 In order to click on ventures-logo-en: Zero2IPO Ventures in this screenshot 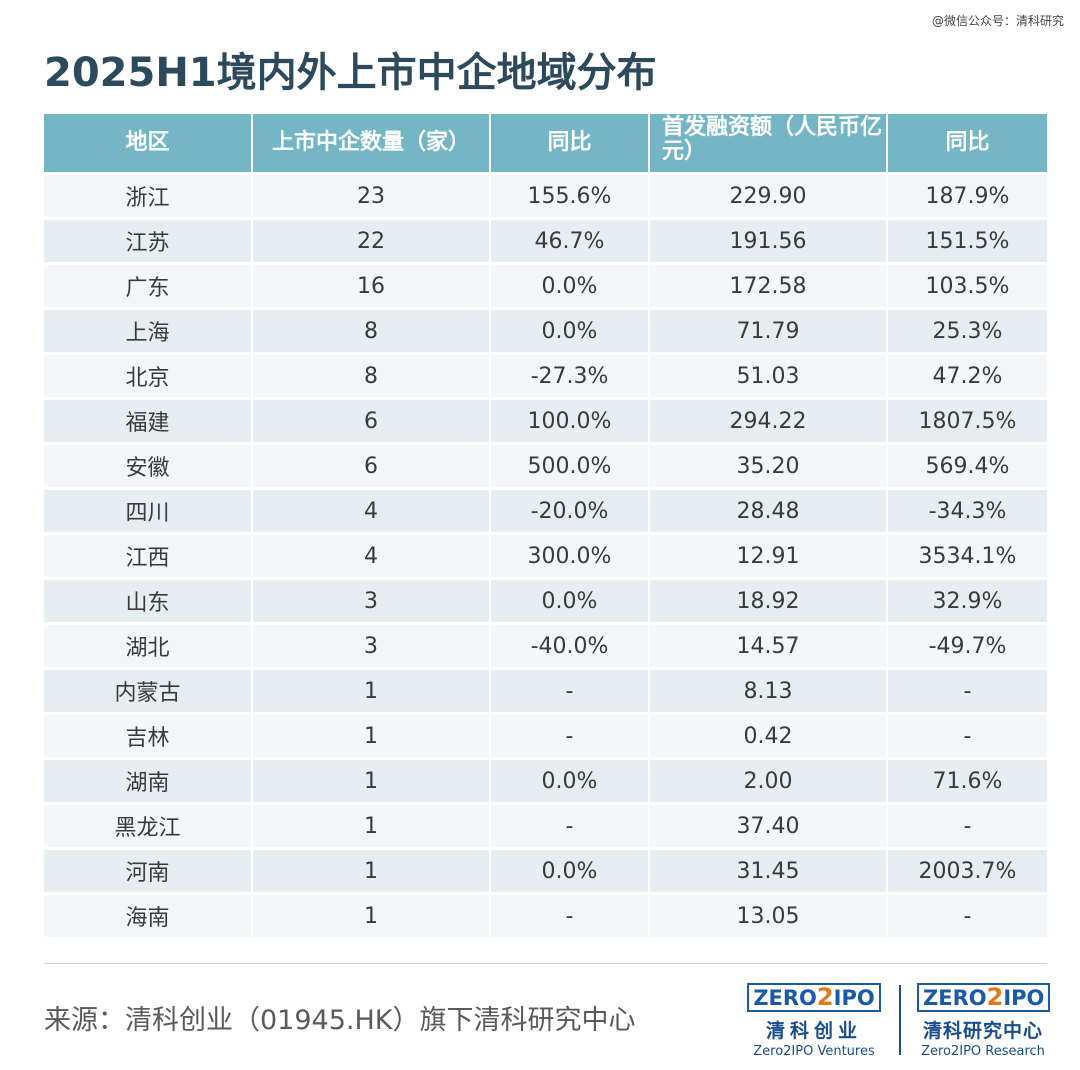, I will do `click(814, 1051)`.